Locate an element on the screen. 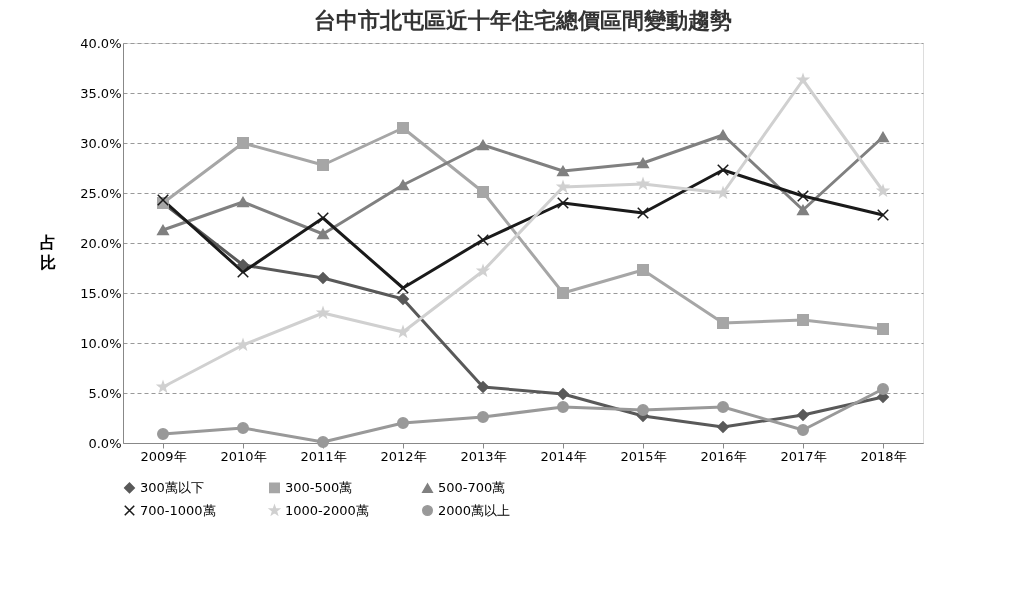  y-tick-label: 5.0% is located at coordinates (105, 393).